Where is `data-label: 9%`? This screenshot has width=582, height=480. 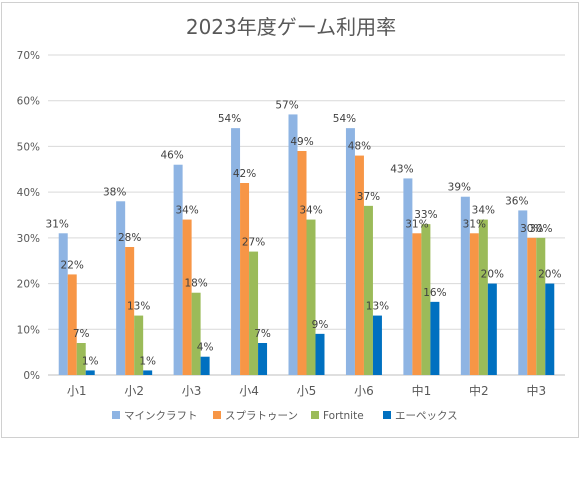 data-label: 9% is located at coordinates (320, 325).